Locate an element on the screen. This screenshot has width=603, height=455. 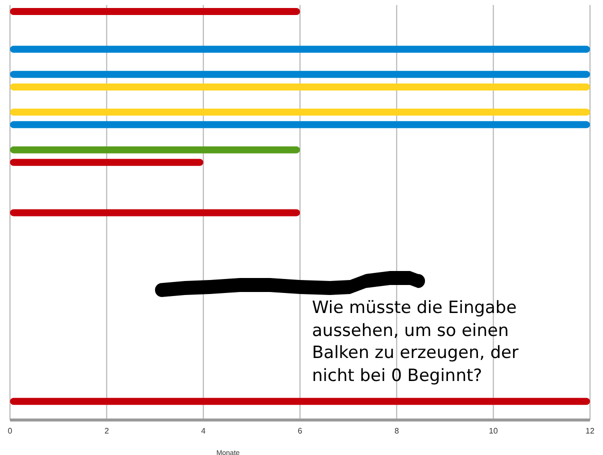
x-tick-label: 0 is located at coordinates (10, 431).